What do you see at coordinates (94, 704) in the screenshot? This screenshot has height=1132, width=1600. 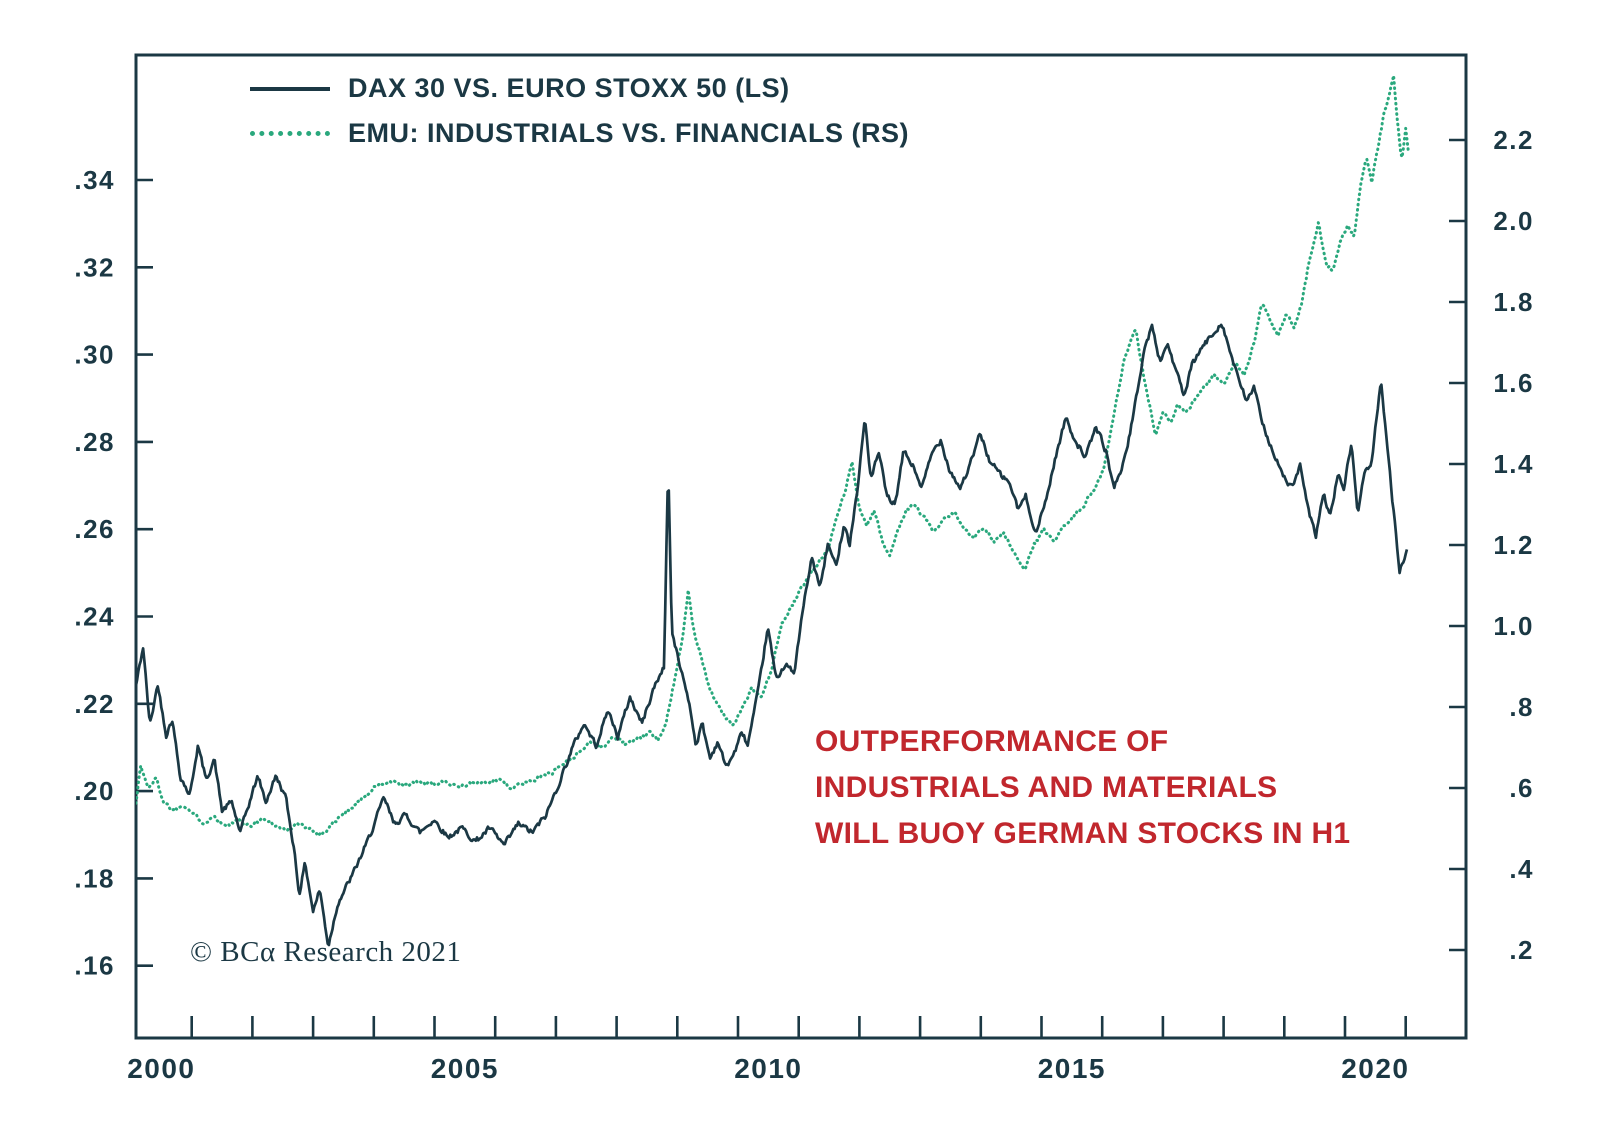 I see `left-axis-tick-label: .22` at bounding box center [94, 704].